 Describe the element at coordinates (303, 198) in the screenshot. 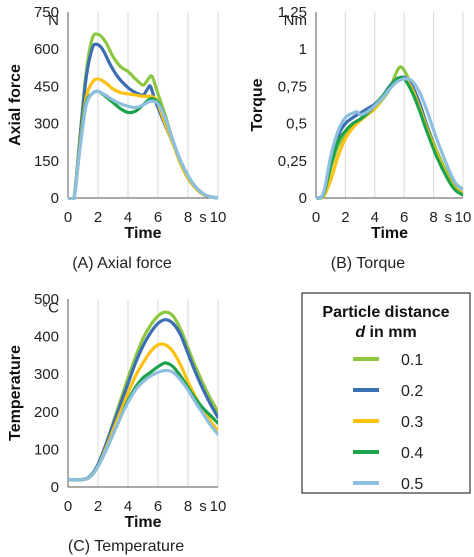

I see `torque-y-tick-label: 0` at that location.